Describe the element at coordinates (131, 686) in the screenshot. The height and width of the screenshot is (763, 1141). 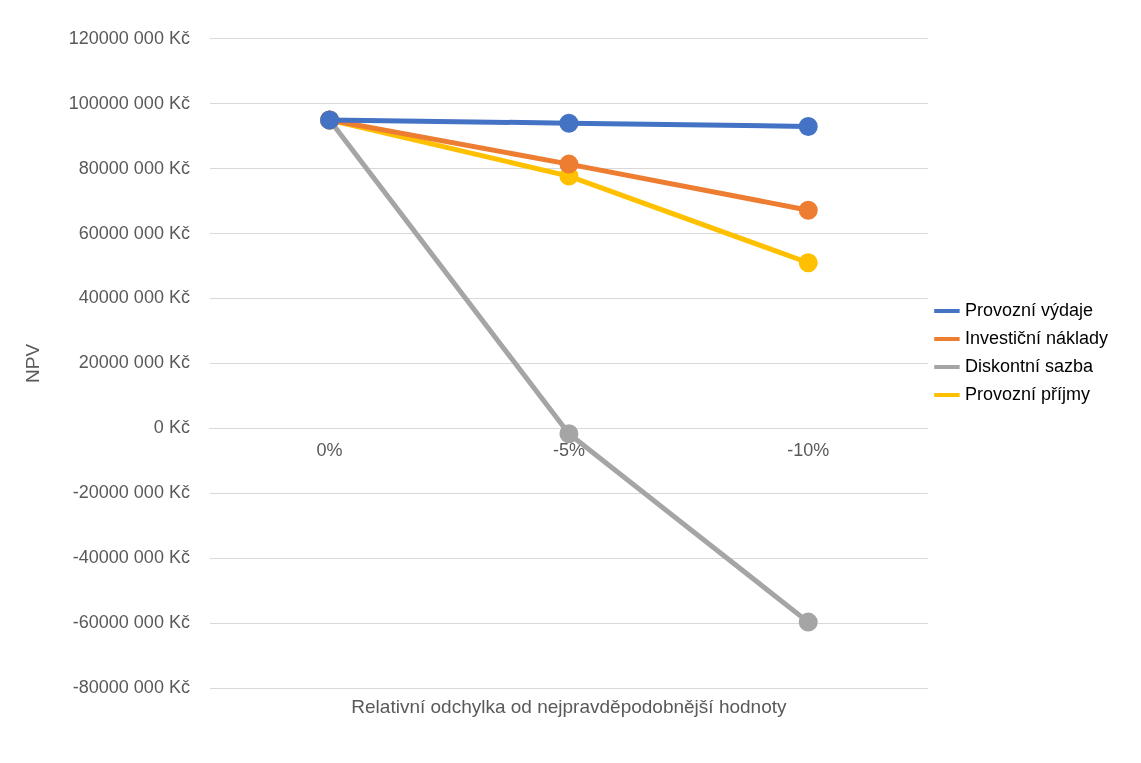
I see `y-tick-label: -80000 000 Kč` at that location.